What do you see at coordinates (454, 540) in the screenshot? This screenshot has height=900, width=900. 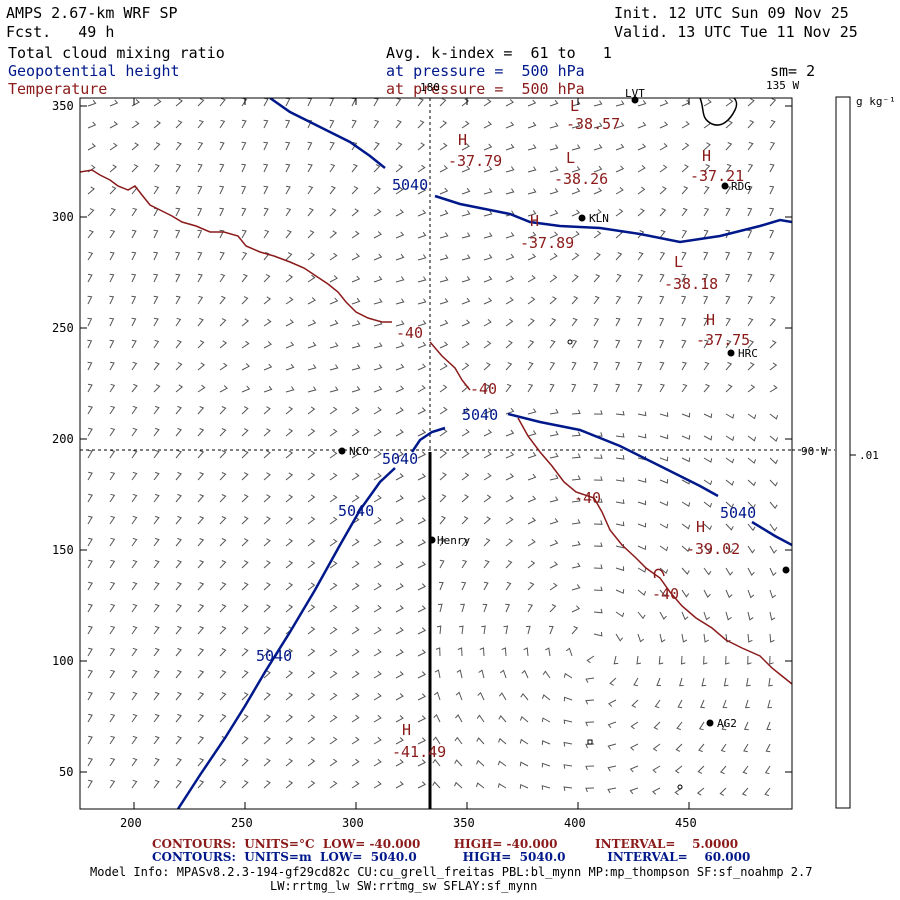 I see `station-label-henry: Henry` at bounding box center [454, 540].